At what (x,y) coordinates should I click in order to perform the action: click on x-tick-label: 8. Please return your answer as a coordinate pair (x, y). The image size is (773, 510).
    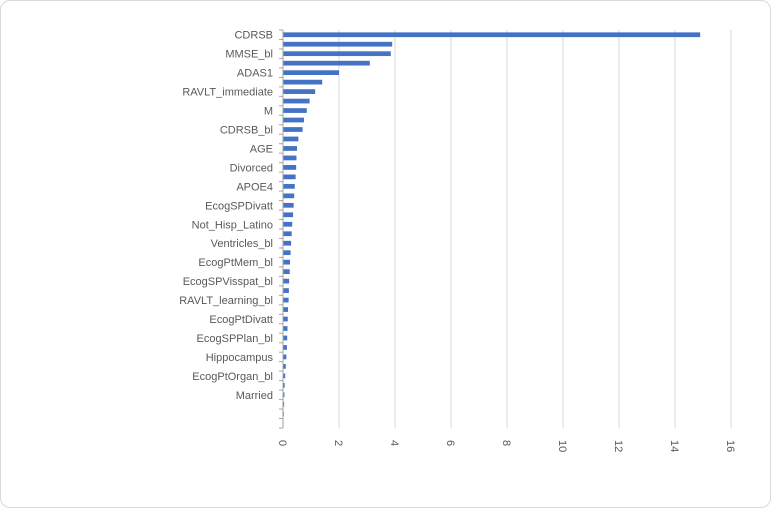
    Looking at the image, I should click on (506, 443).